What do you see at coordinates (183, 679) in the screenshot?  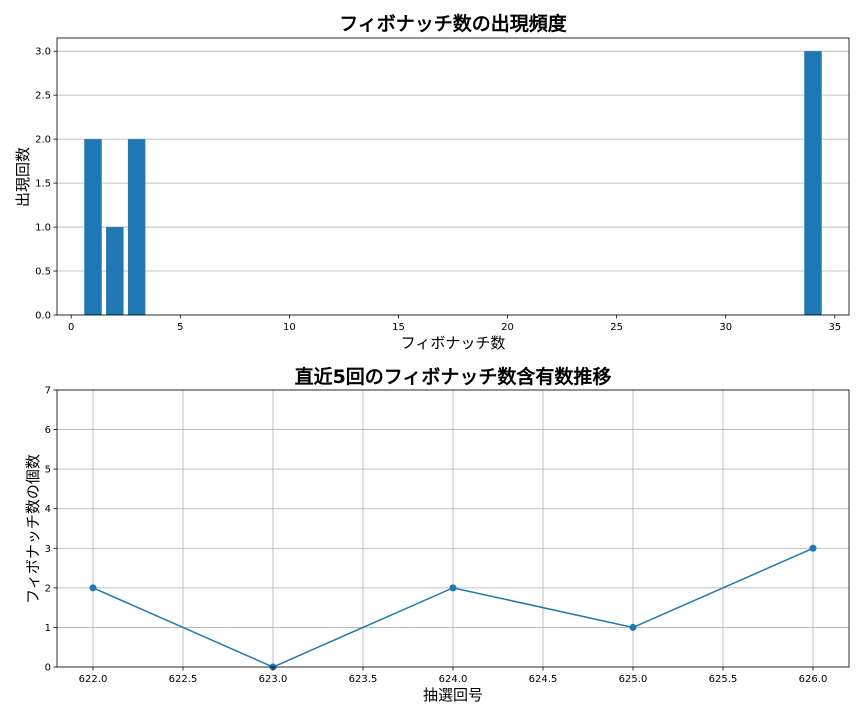 I see `chart2-xtick-label: 622.5` at bounding box center [183, 679].